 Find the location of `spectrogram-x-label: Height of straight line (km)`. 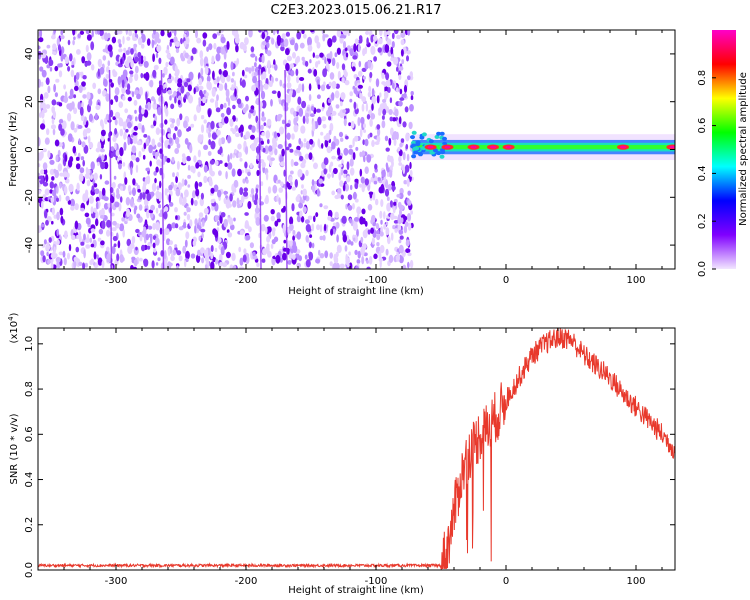

spectrogram-x-label: Height of straight line (km) is located at coordinates (356, 291).